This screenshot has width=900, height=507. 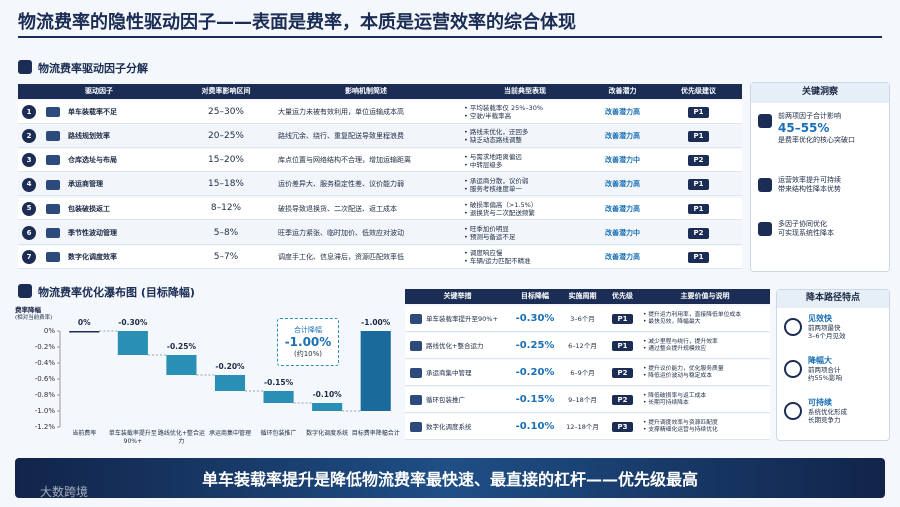 I want to click on priority: P2, so click(x=622, y=400).